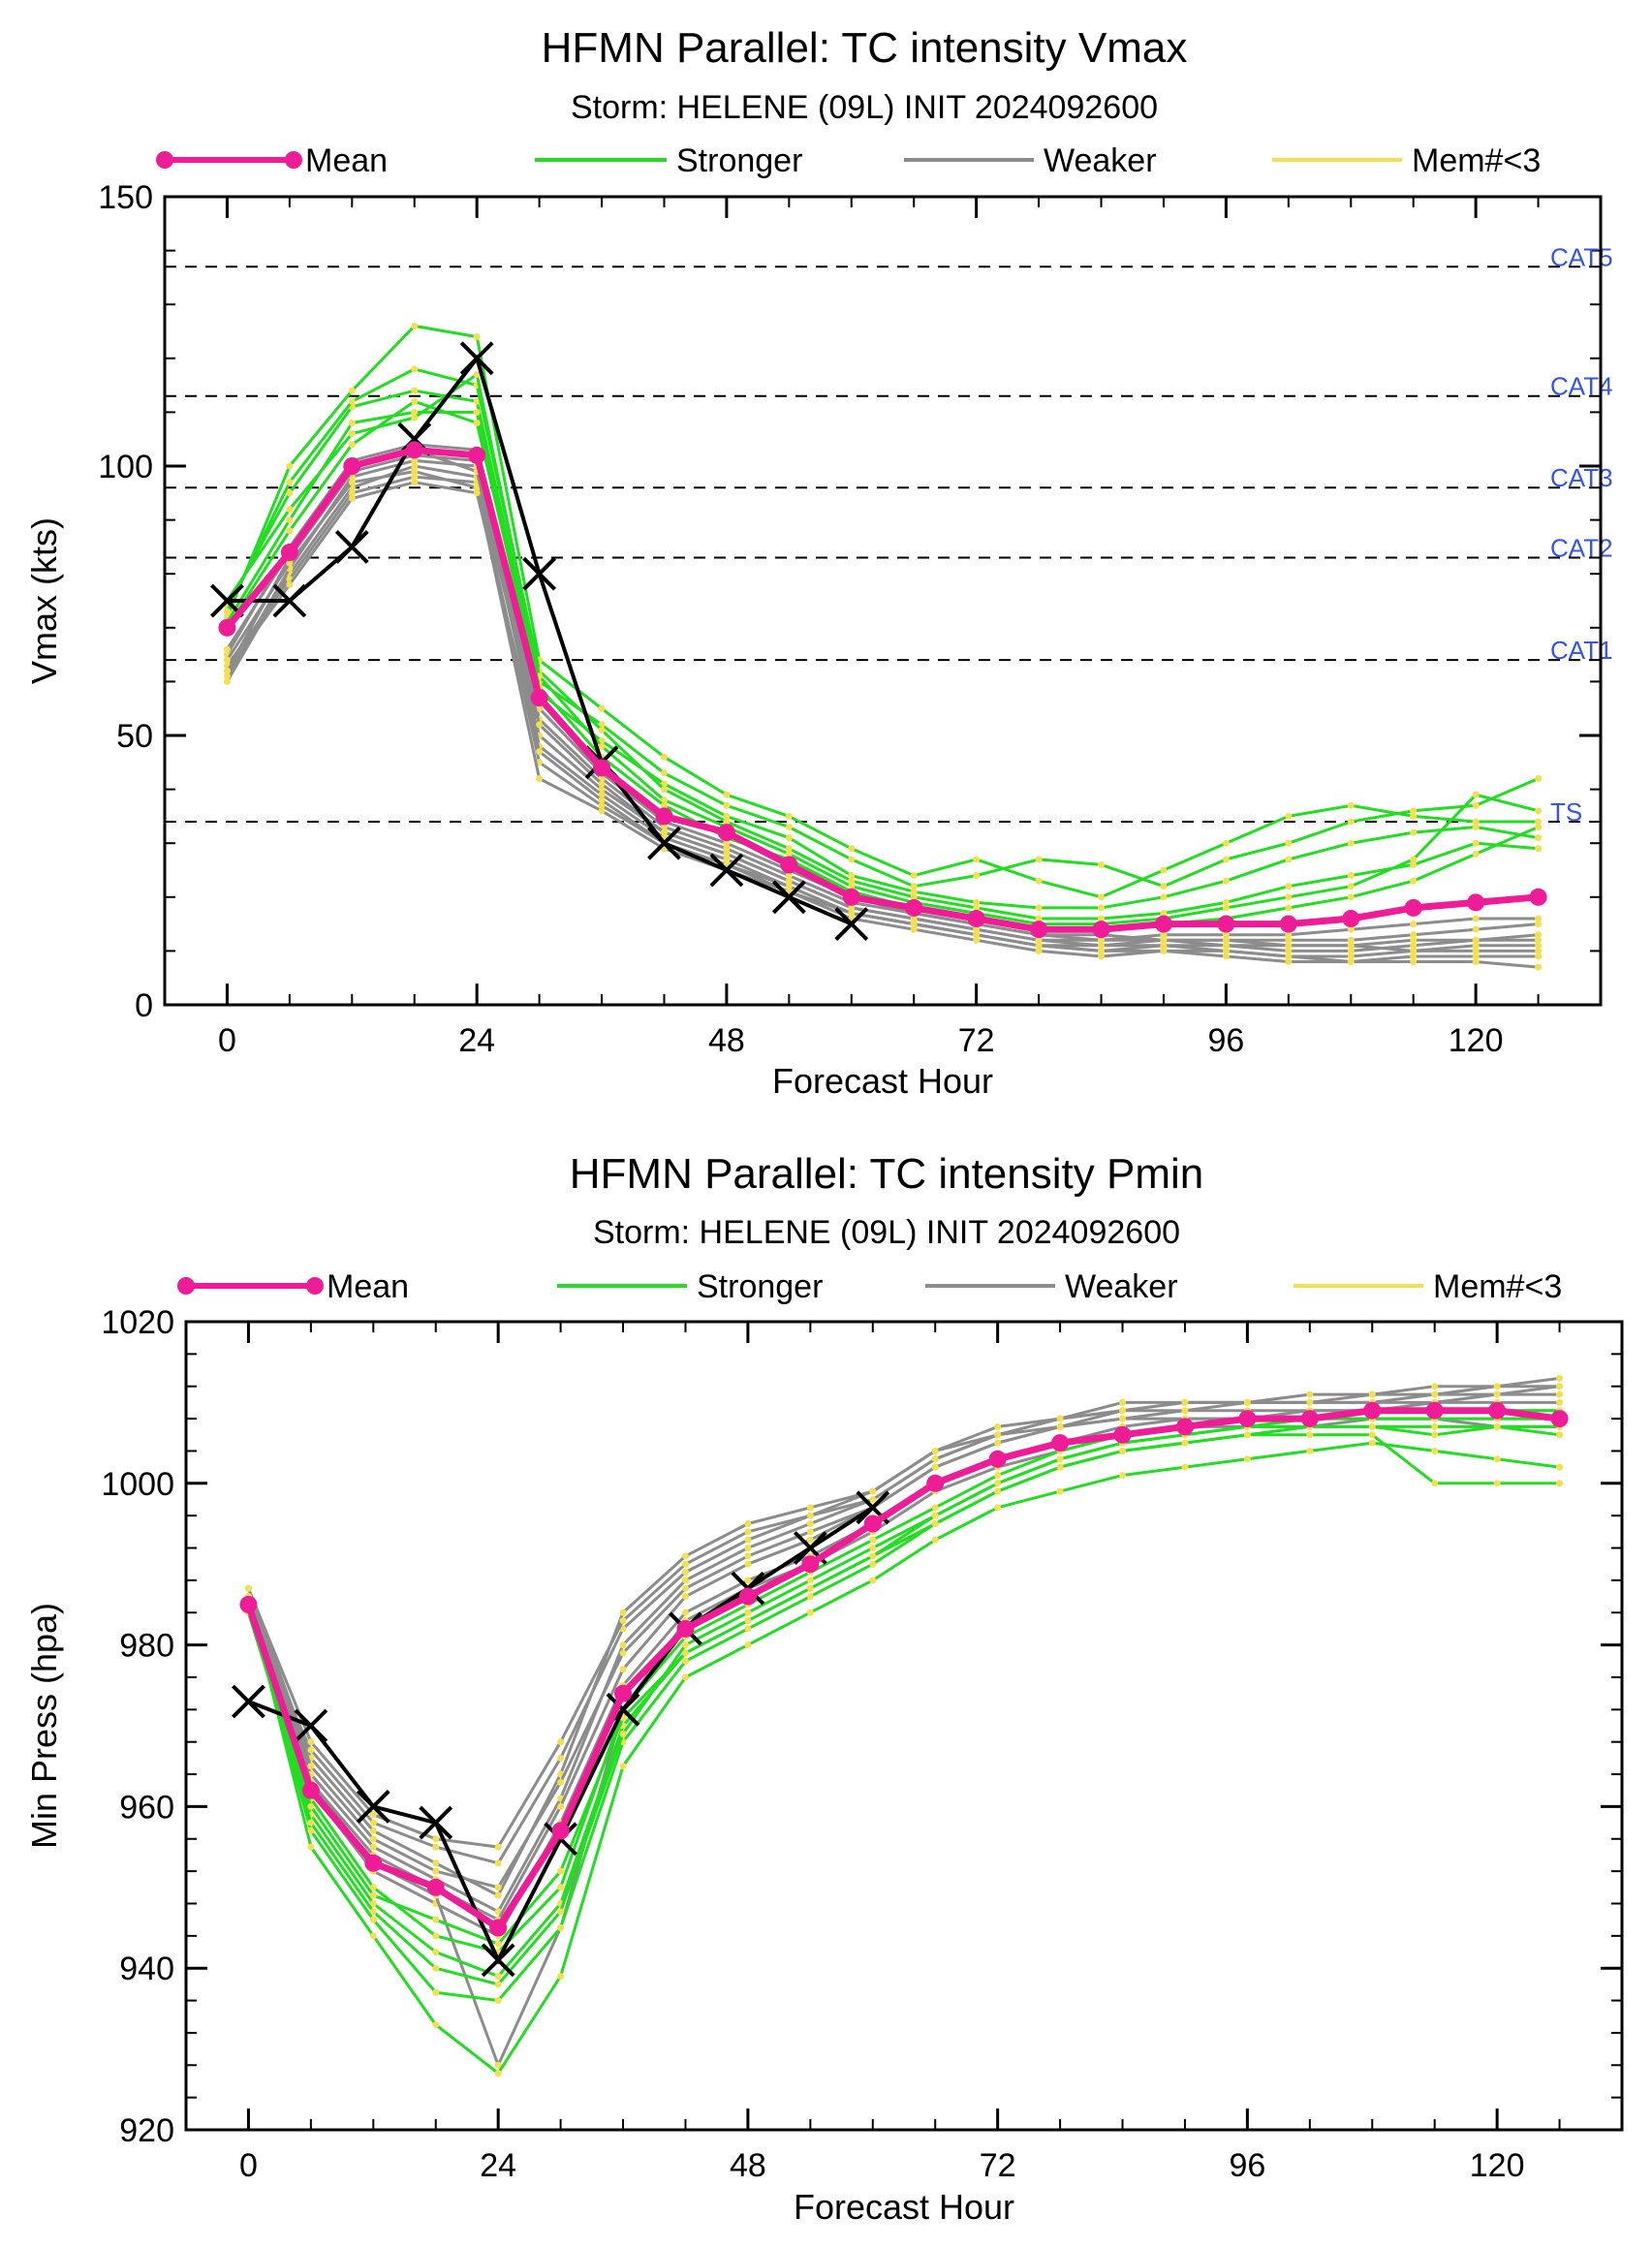 The height and width of the screenshot is (2249, 1652). I want to click on vmax-reference-label: TS, so click(1566, 812).